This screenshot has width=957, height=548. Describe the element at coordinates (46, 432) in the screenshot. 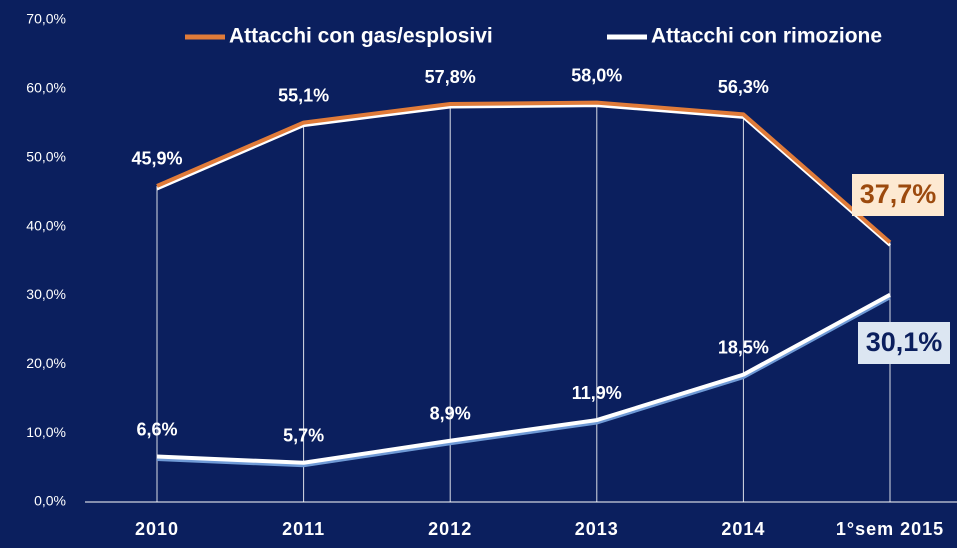

I see `y-tick-label: 10,0%` at that location.